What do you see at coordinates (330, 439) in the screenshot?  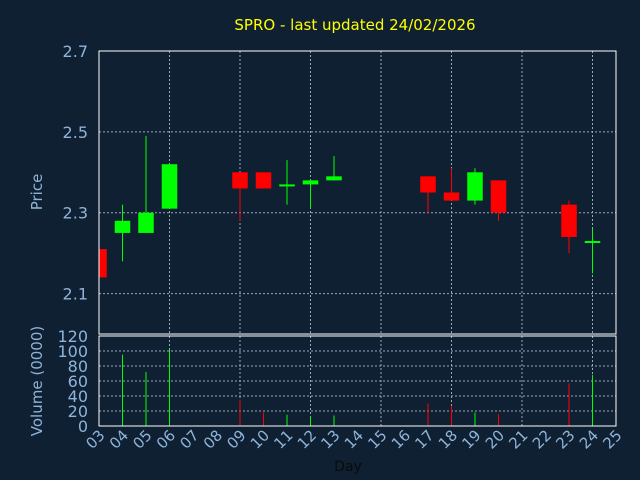 I see `x-tick-label: 13` at bounding box center [330, 439].